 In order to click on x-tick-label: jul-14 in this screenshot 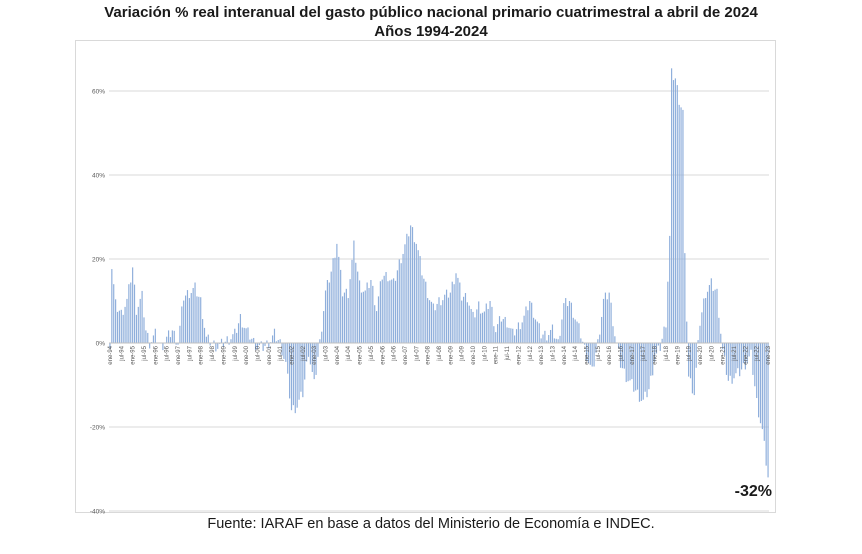, I will do `click(576, 353)`.